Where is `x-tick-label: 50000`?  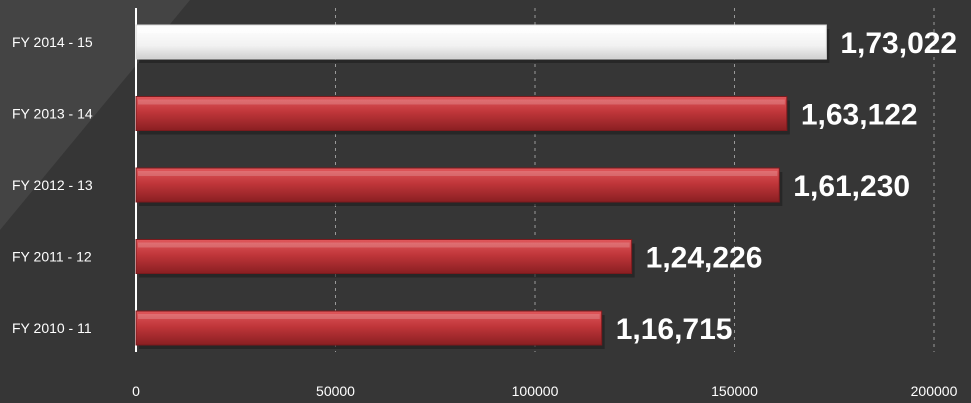 x-tick-label: 50000 is located at coordinates (335, 391).